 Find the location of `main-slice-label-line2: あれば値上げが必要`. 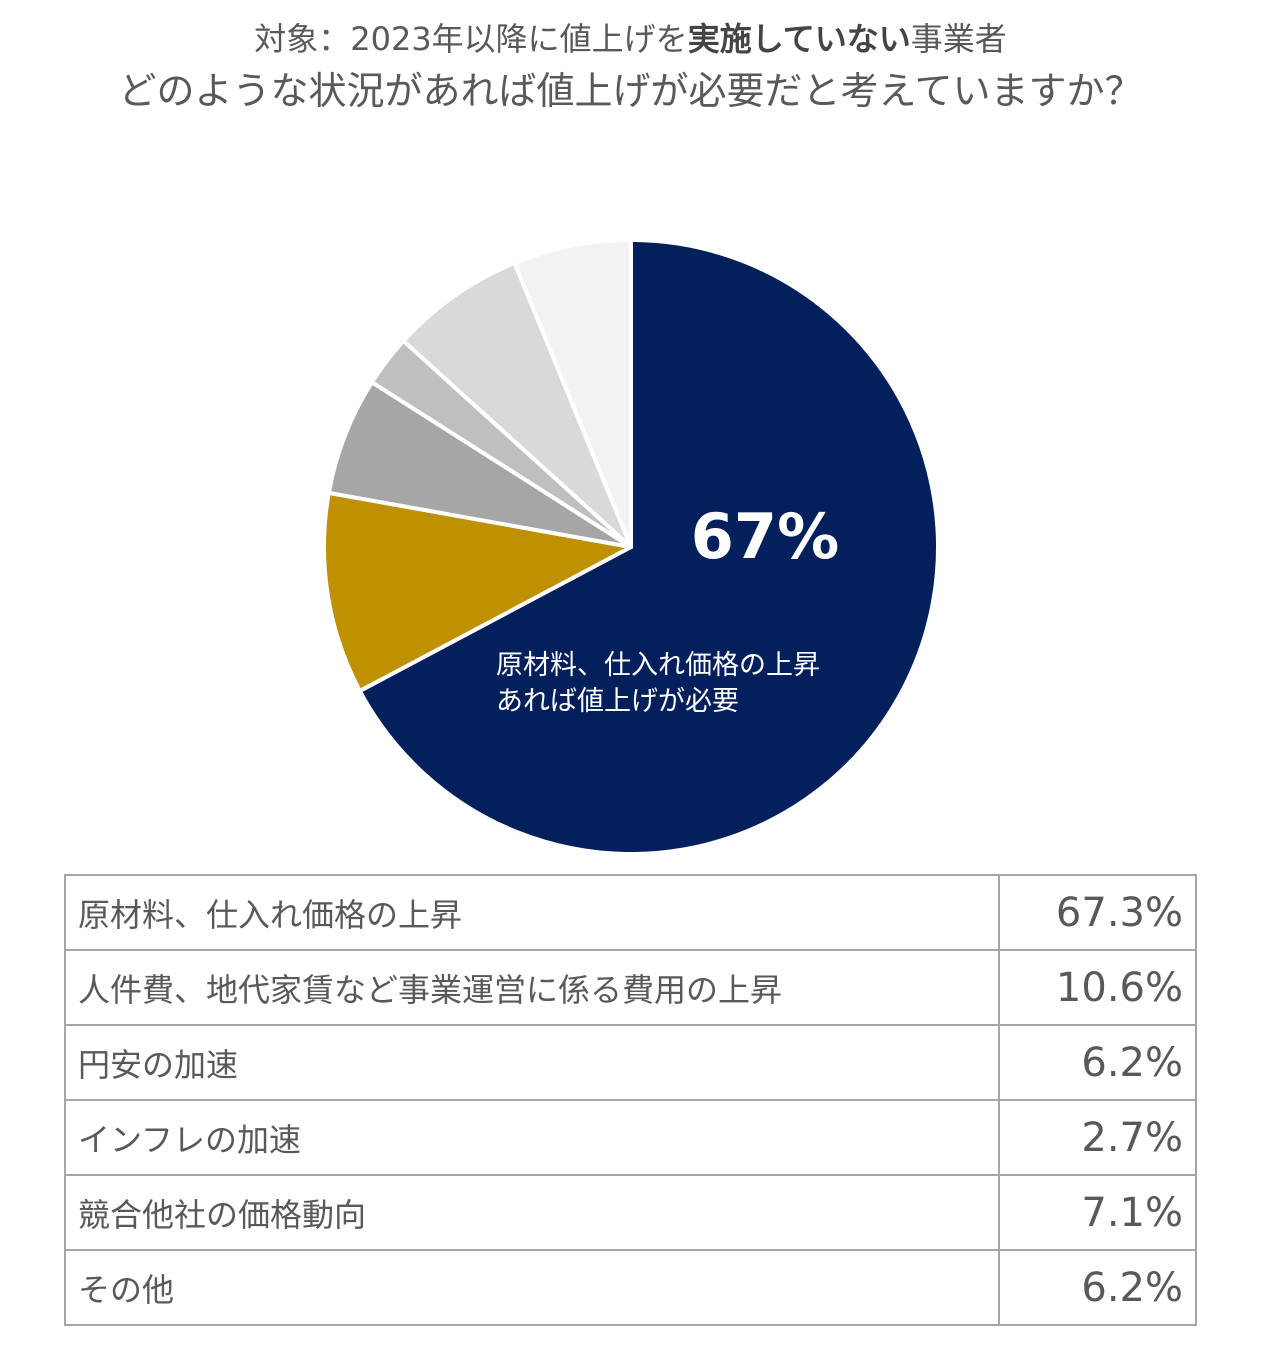

main-slice-label-line2: あれば値上げが必要 is located at coordinates (617, 701).